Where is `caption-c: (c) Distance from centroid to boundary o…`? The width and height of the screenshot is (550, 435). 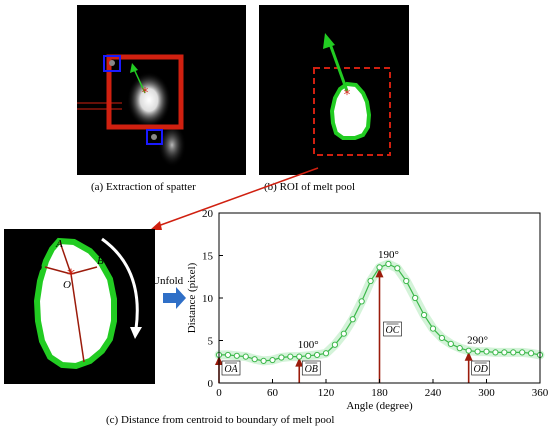
caption-c: (c) Distance from centroid to boundary o… is located at coordinates (220, 420).